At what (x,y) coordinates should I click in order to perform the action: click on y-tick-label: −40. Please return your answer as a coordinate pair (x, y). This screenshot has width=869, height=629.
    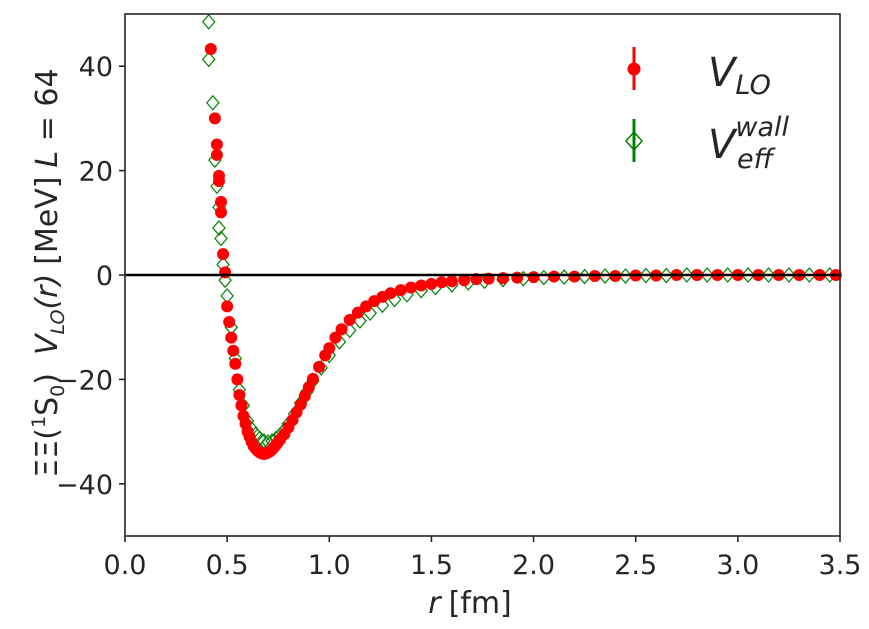
    Looking at the image, I should click on (84, 485).